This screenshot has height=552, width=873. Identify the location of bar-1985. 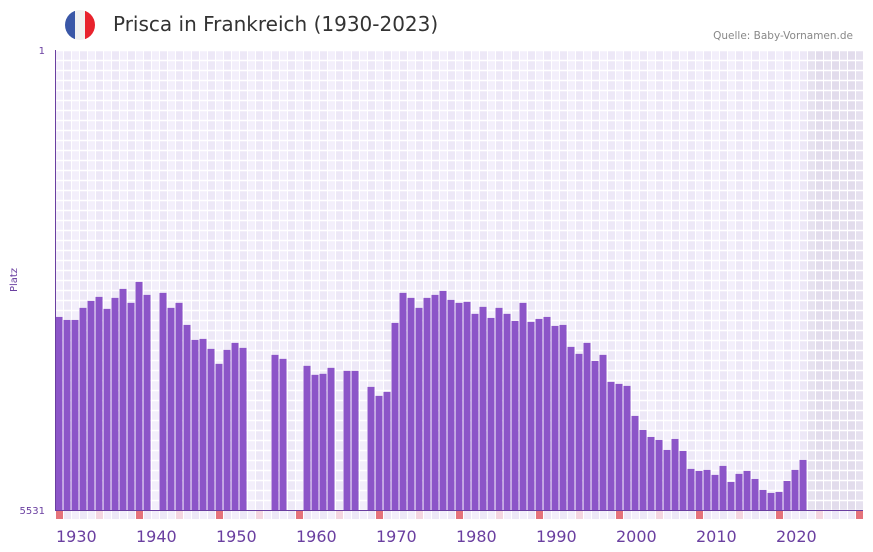
(499, 408).